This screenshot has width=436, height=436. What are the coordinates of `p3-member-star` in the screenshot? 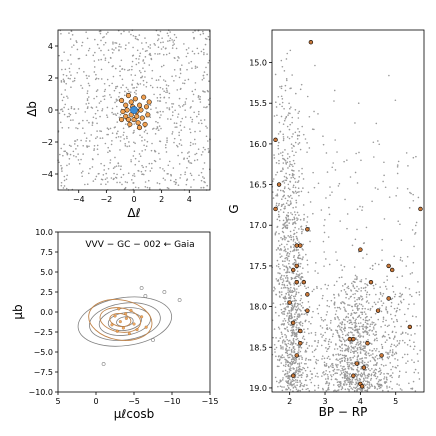 It's located at (353, 339).